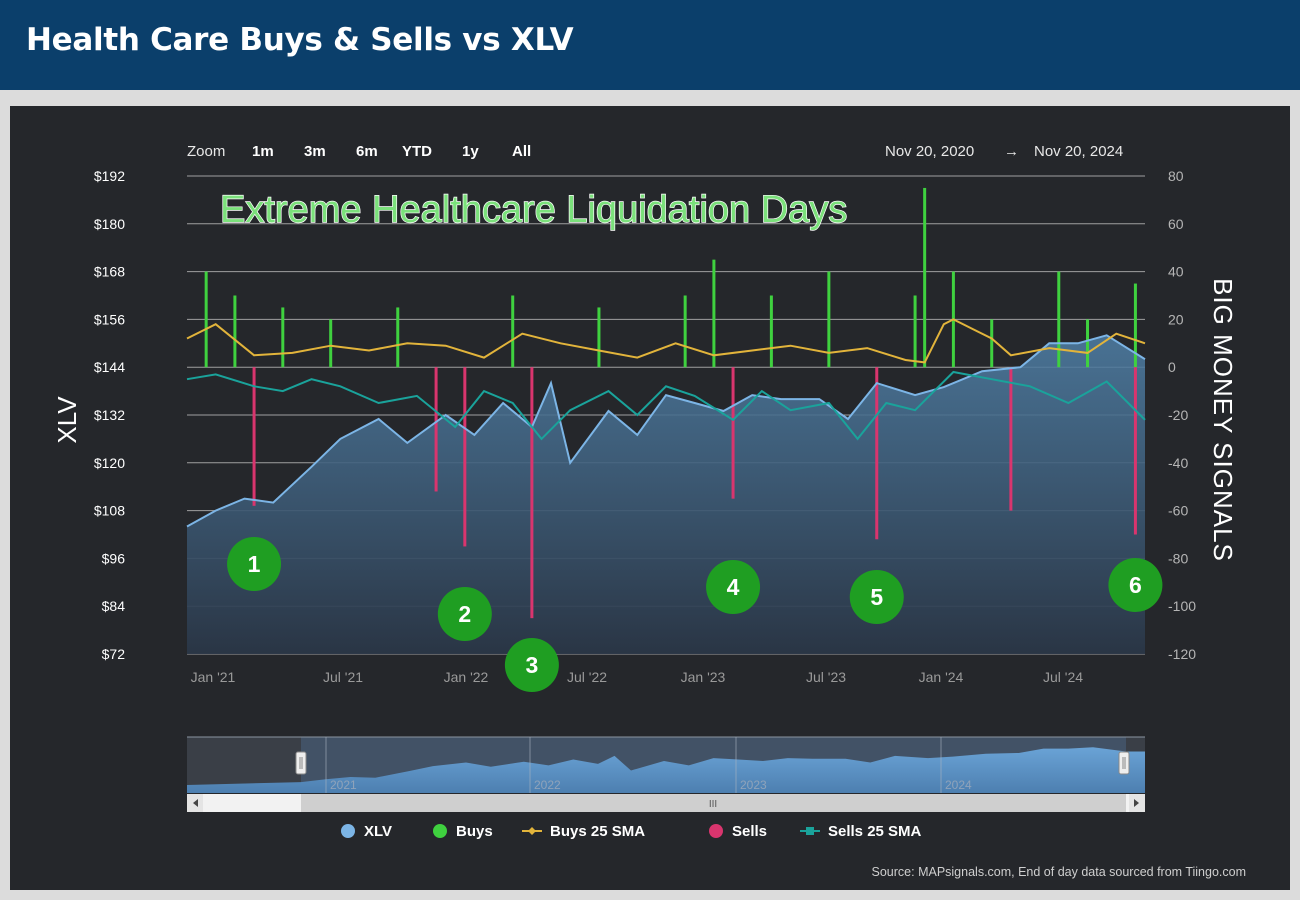  I want to click on zoom-1y-button: 1y, so click(470, 151).